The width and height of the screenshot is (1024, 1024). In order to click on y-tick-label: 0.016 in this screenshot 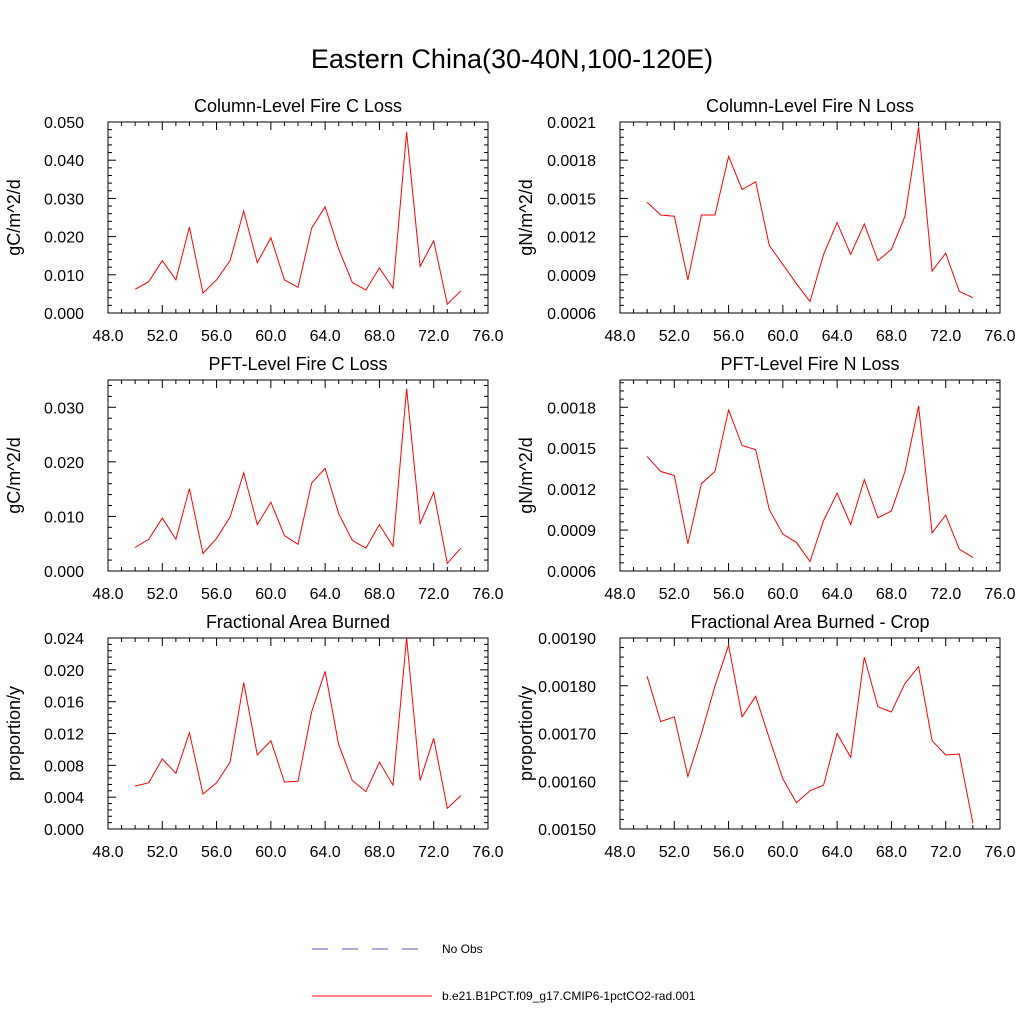, I will do `click(64, 703)`.